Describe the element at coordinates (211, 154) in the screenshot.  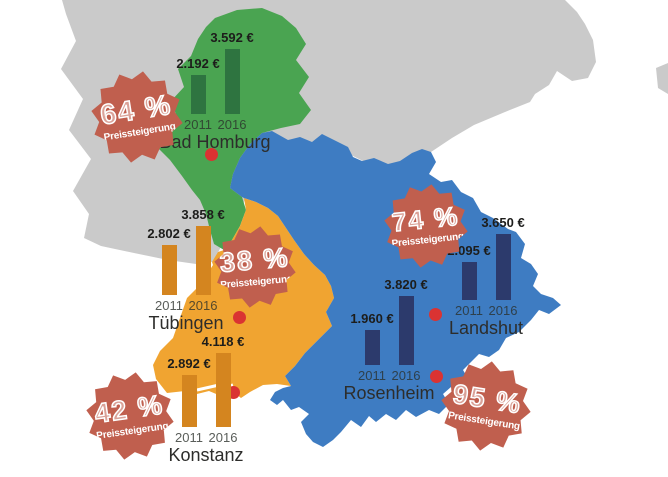
I see `marker-bad-homburg` at that location.